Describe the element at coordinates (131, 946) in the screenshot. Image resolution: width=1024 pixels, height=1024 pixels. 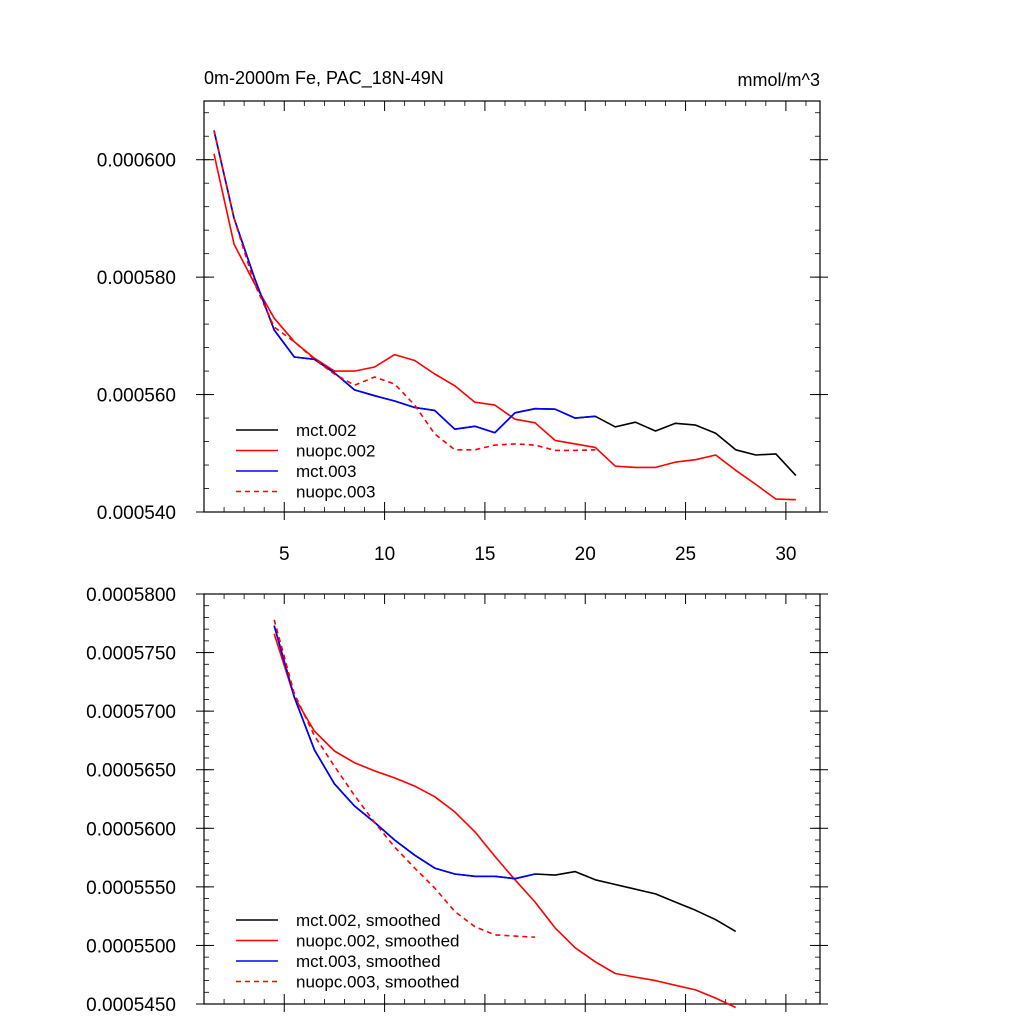
I see `y-tick-label: 0.0005500` at that location.